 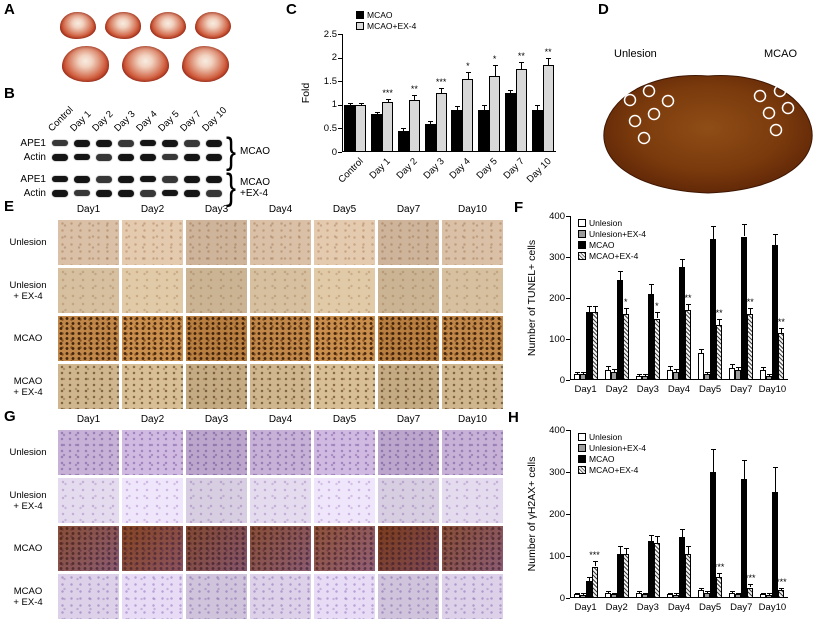 What do you see at coordinates (280, 209) in the screenshot?
I see `column-header-day: Day4` at bounding box center [280, 209].